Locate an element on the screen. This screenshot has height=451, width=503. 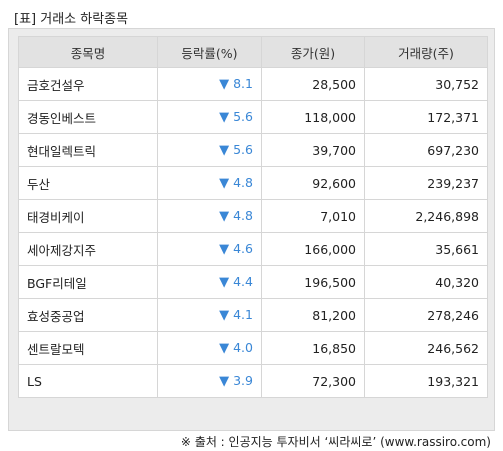
table-row: 센트랄모텍 ▼ 4.0 16,850 246,562 is located at coordinates (253, 348).